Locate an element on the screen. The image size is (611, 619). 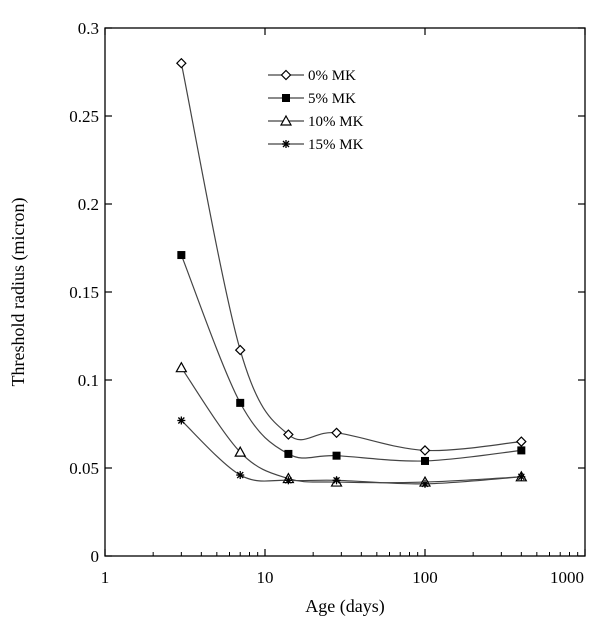
x-tick-label: 100 is located at coordinates (425, 577).